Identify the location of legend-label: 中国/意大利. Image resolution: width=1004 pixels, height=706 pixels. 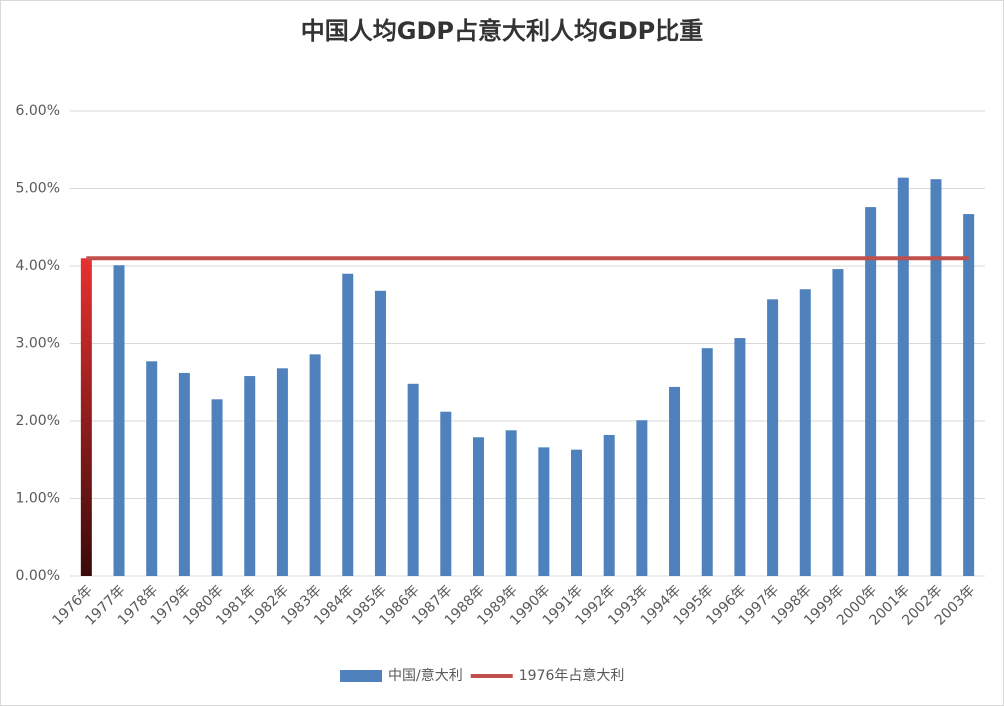
(425, 675).